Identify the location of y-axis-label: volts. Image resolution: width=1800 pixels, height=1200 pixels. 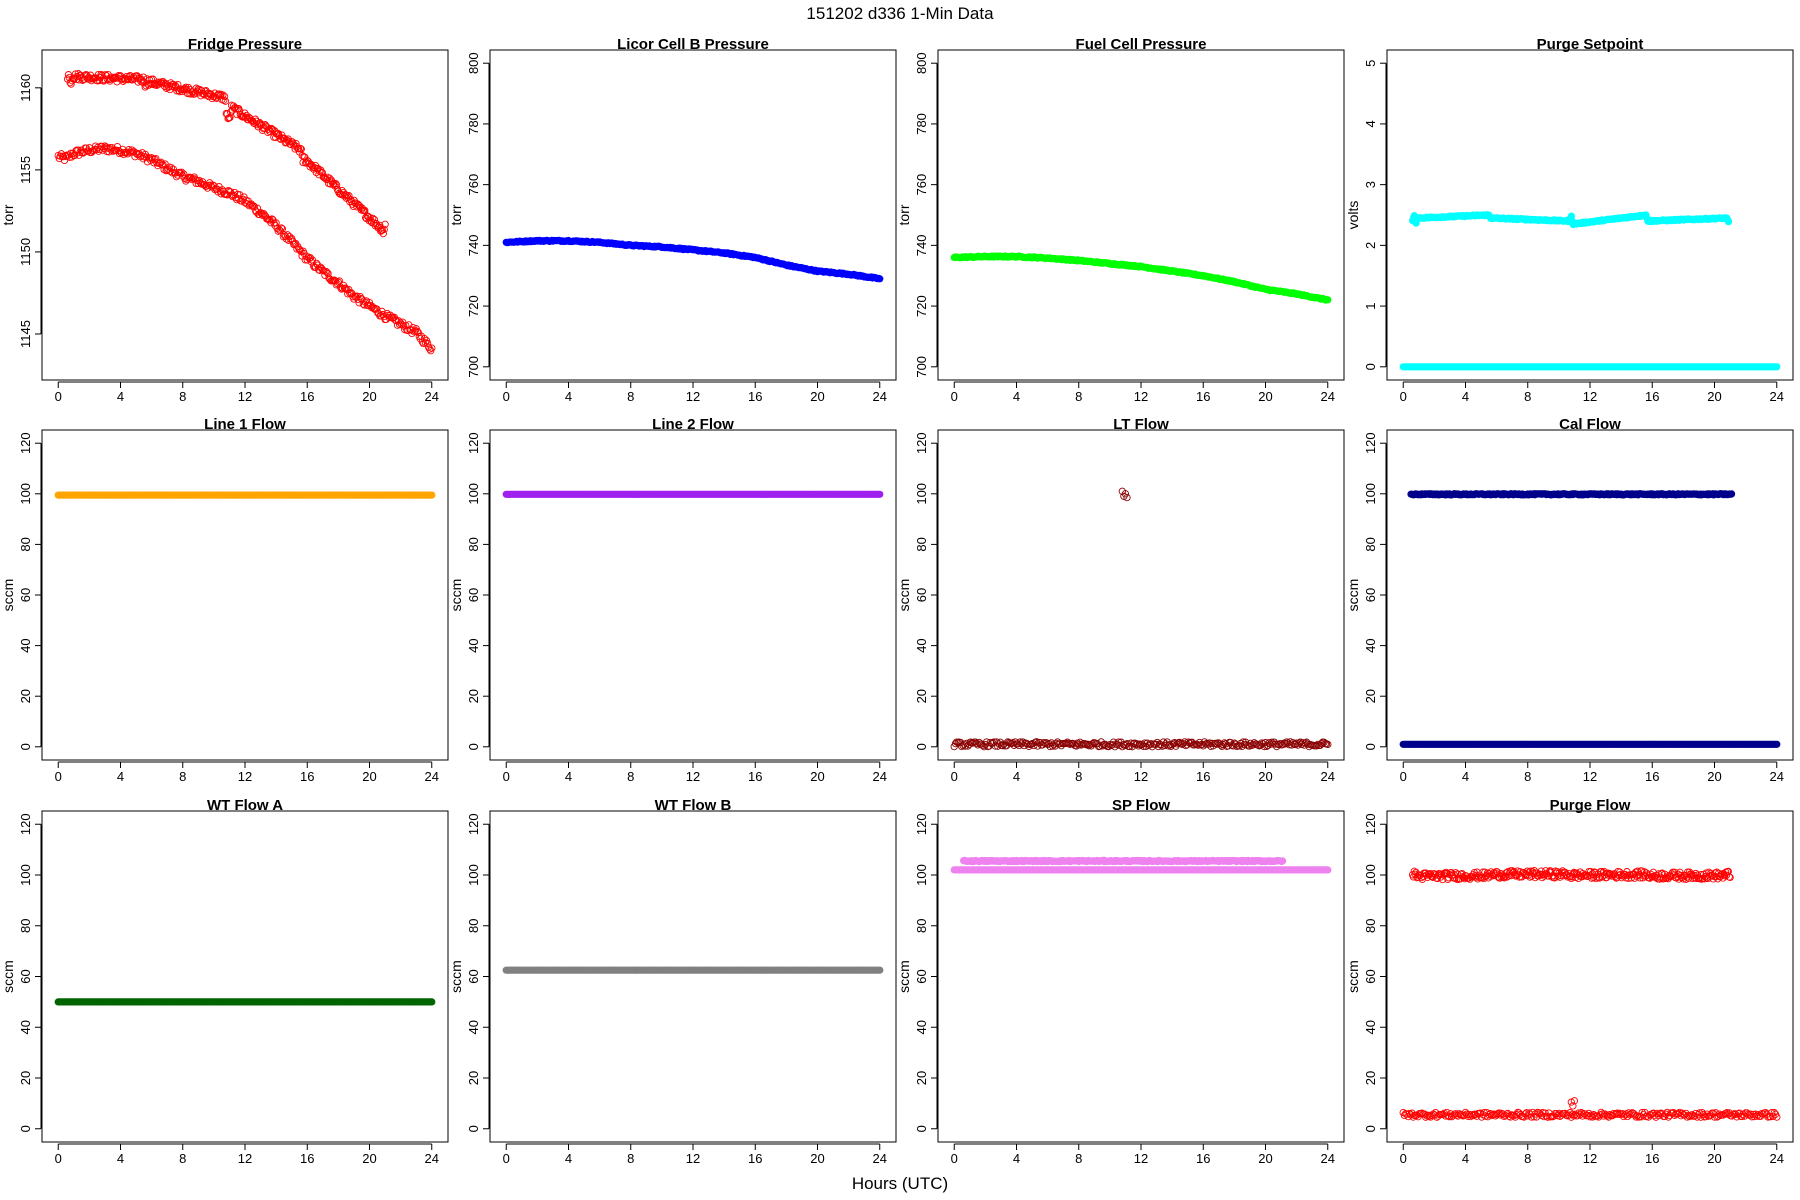
(1353, 215).